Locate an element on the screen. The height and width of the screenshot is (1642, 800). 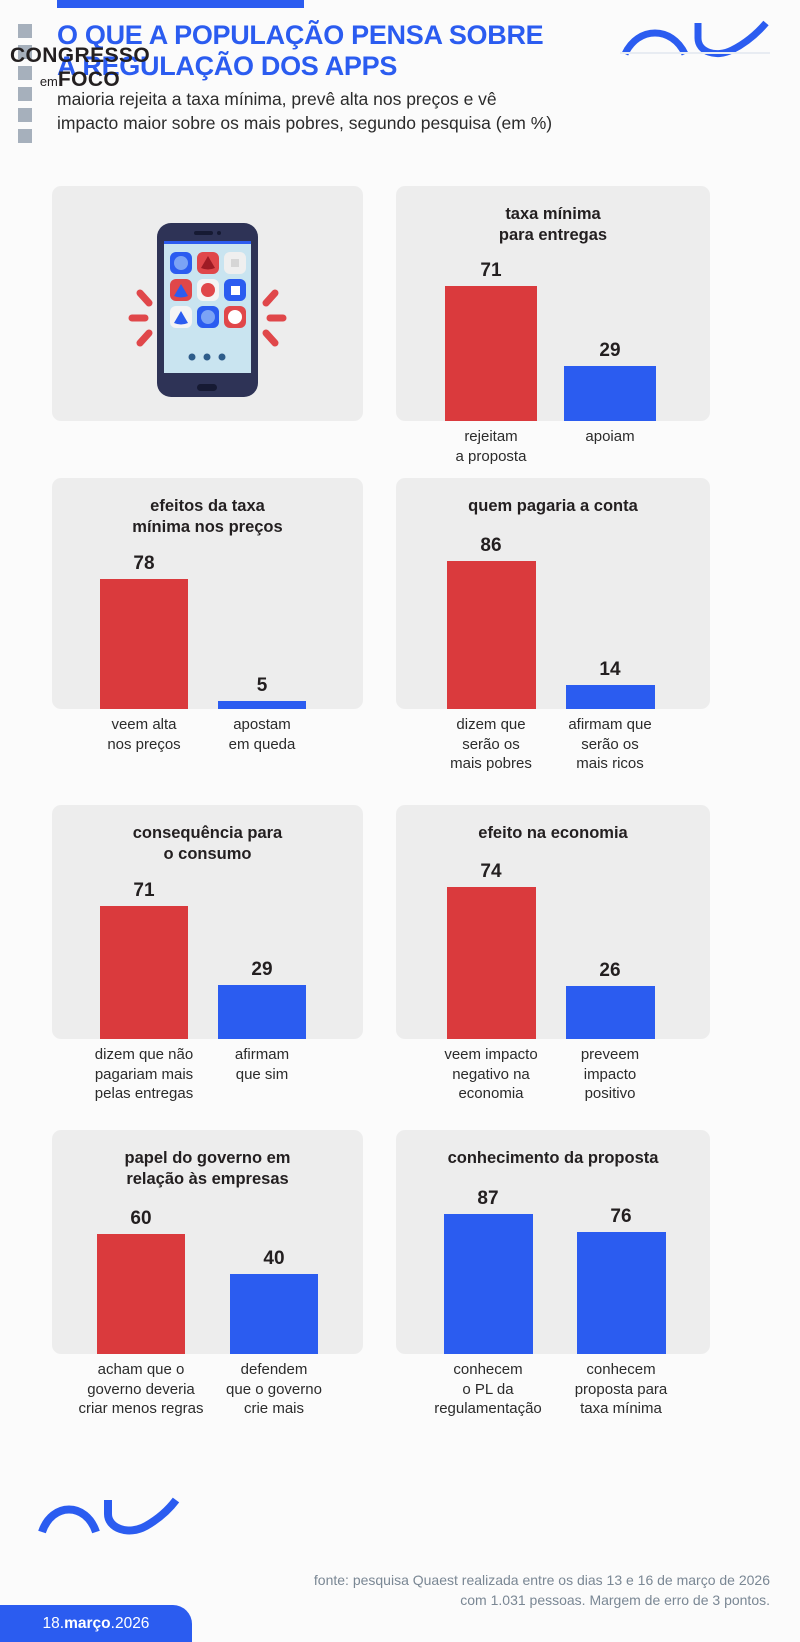
chart-category-line: que o governo is located at coordinates (274, 1389).